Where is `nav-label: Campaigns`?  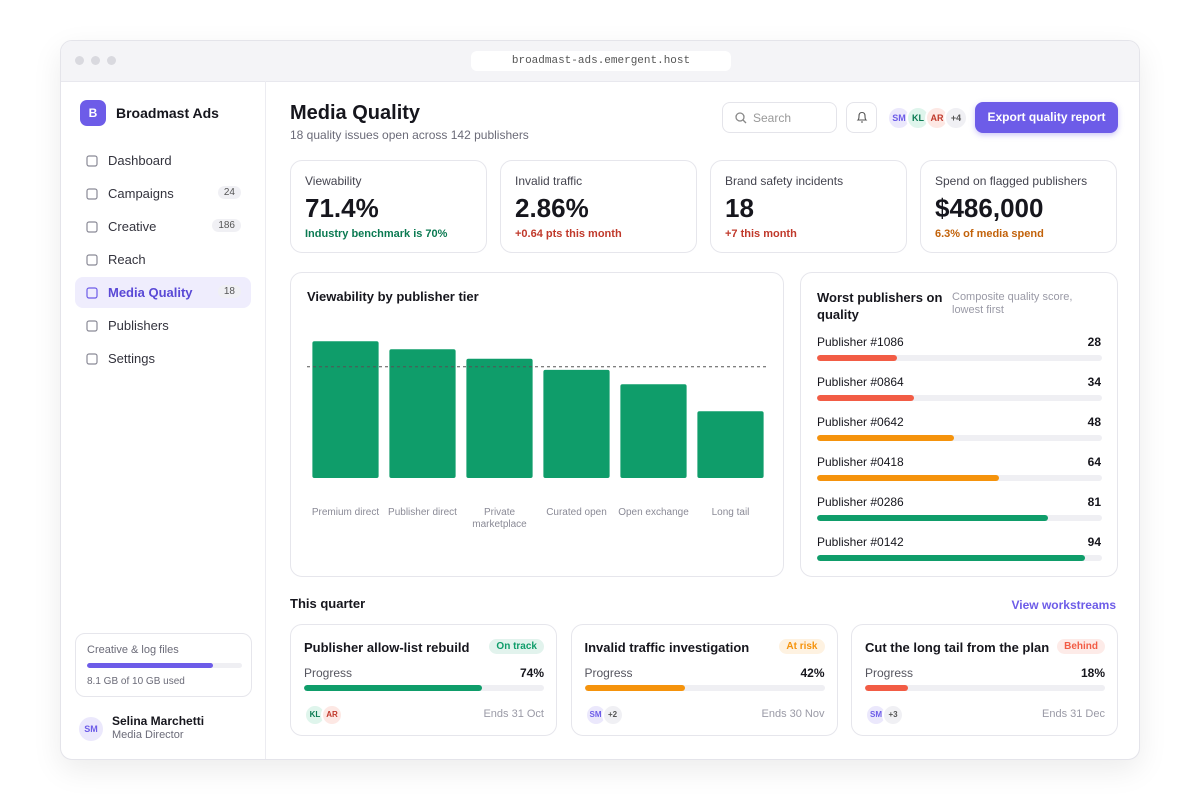 nav-label: Campaigns is located at coordinates (141, 193).